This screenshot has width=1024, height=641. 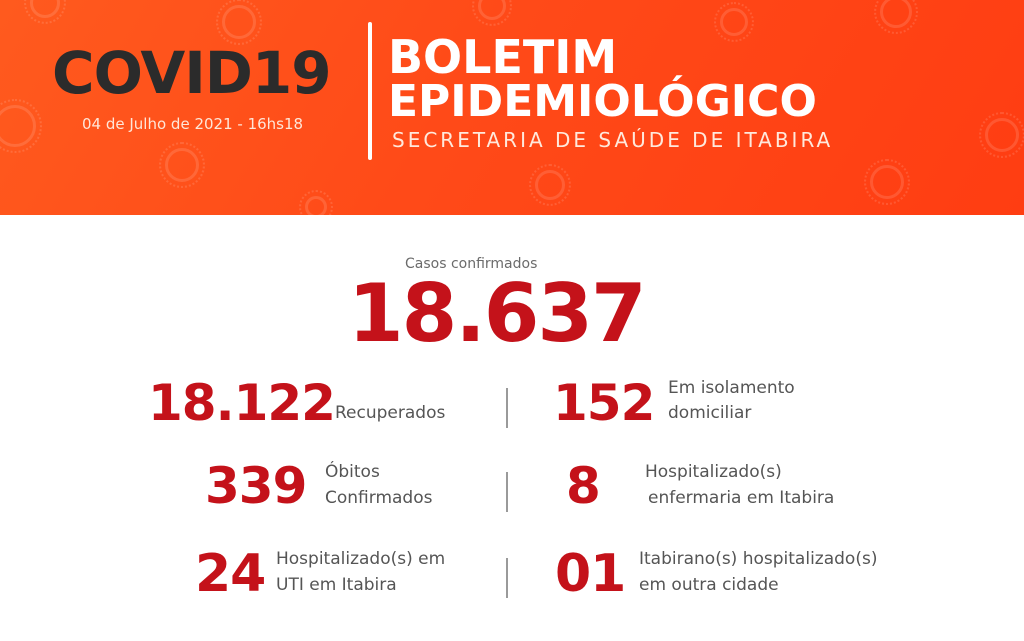 What do you see at coordinates (613, 140) in the screenshot?
I see `bulletin-subtitle: SECRETARIA DE SAÚDE DE ITABIRA` at bounding box center [613, 140].